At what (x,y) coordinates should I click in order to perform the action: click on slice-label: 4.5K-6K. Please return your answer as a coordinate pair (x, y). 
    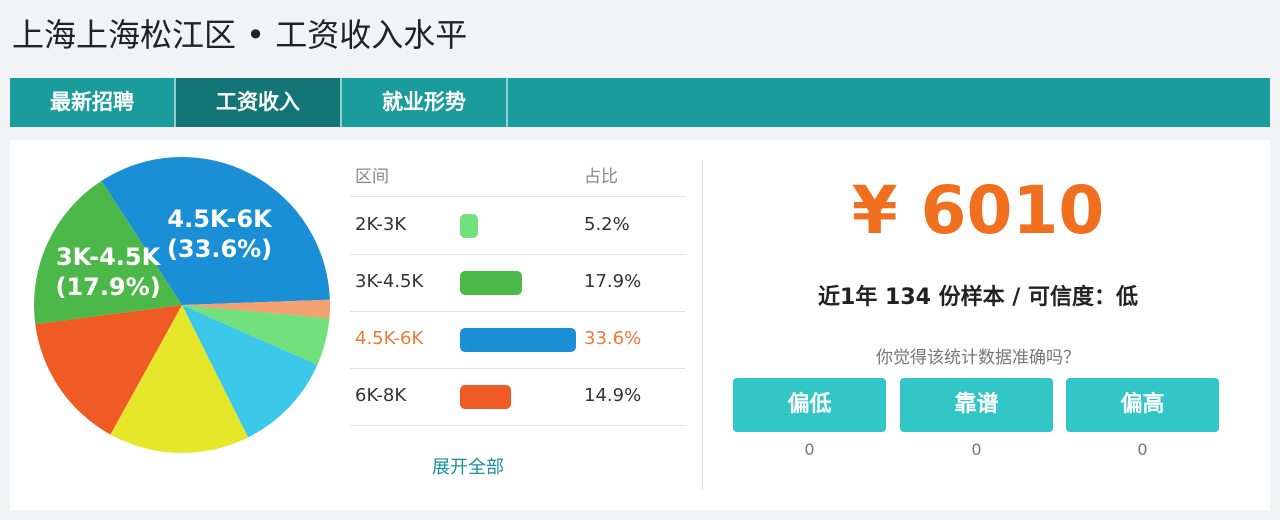
    Looking at the image, I should click on (220, 219).